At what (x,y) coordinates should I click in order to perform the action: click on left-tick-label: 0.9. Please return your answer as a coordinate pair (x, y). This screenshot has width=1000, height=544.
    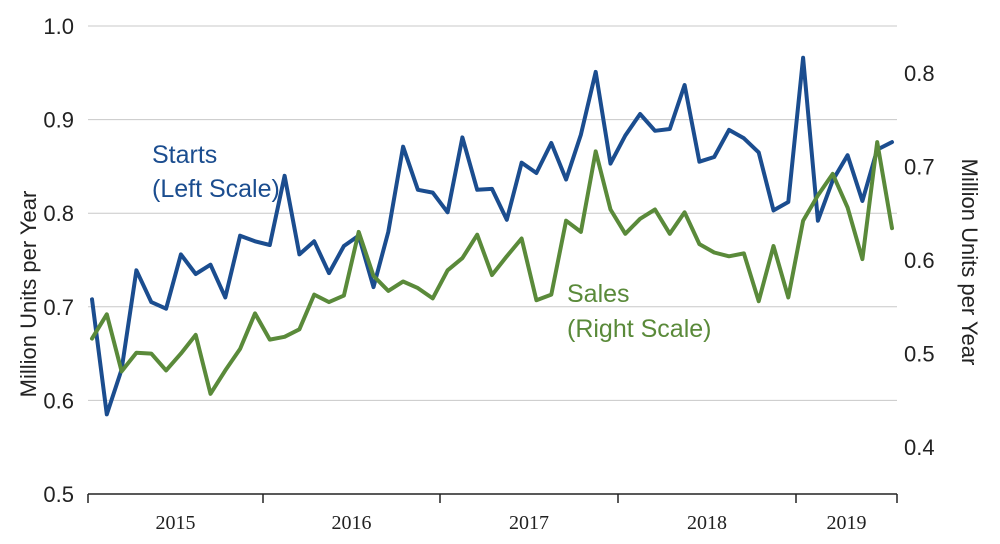
    Looking at the image, I should click on (58, 120).